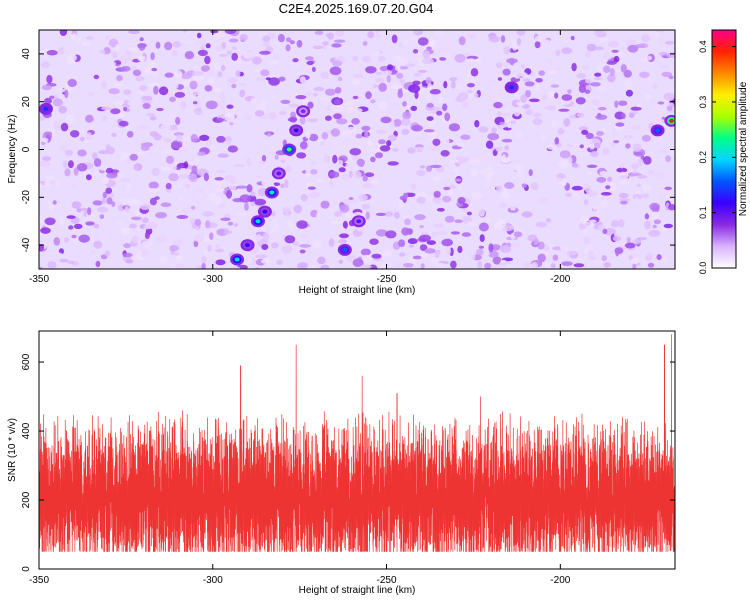  I want to click on snr-x-tick-label: -250, so click(387, 580).